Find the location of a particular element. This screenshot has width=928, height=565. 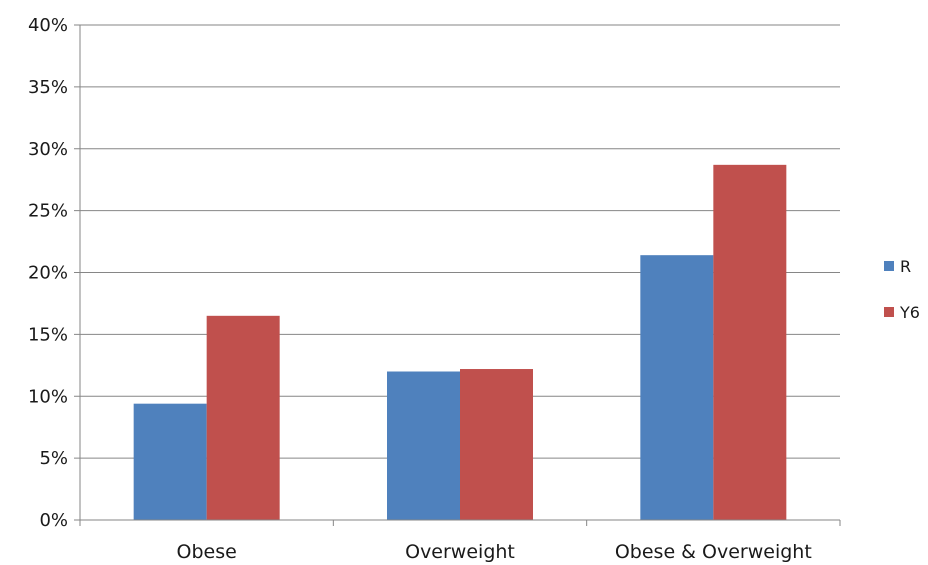

x-tick-label: Obese is located at coordinates (207, 552).